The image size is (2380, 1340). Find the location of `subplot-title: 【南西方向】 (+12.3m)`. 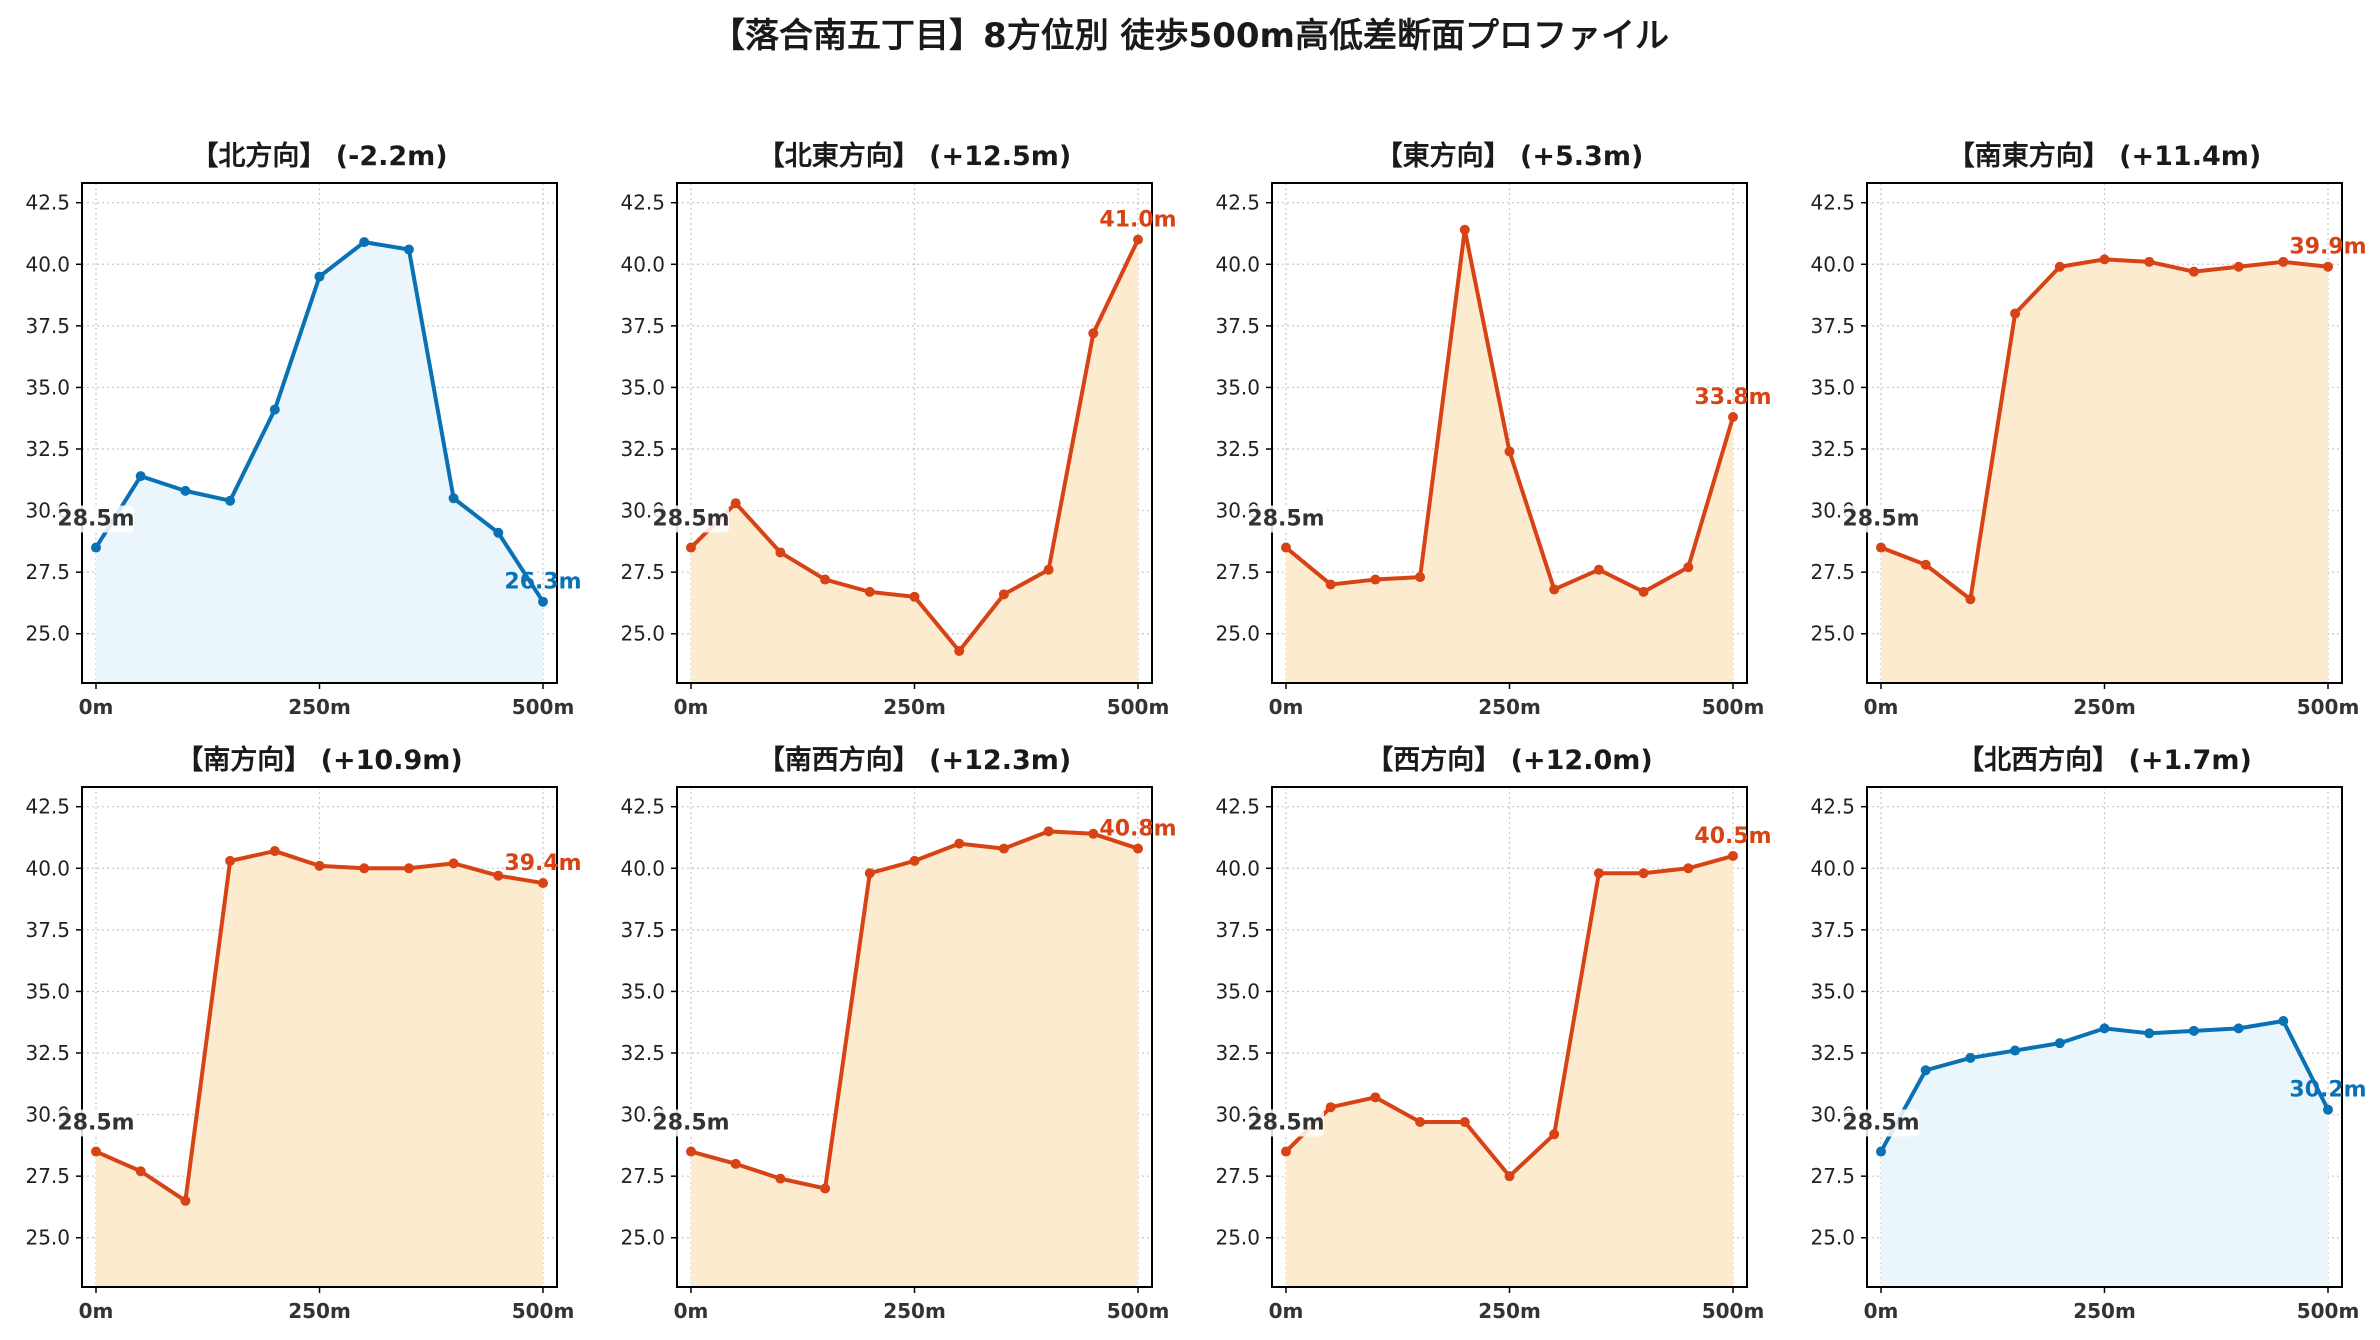

subplot-title: 【南西方向】 (+12.3m) is located at coordinates (914, 760).